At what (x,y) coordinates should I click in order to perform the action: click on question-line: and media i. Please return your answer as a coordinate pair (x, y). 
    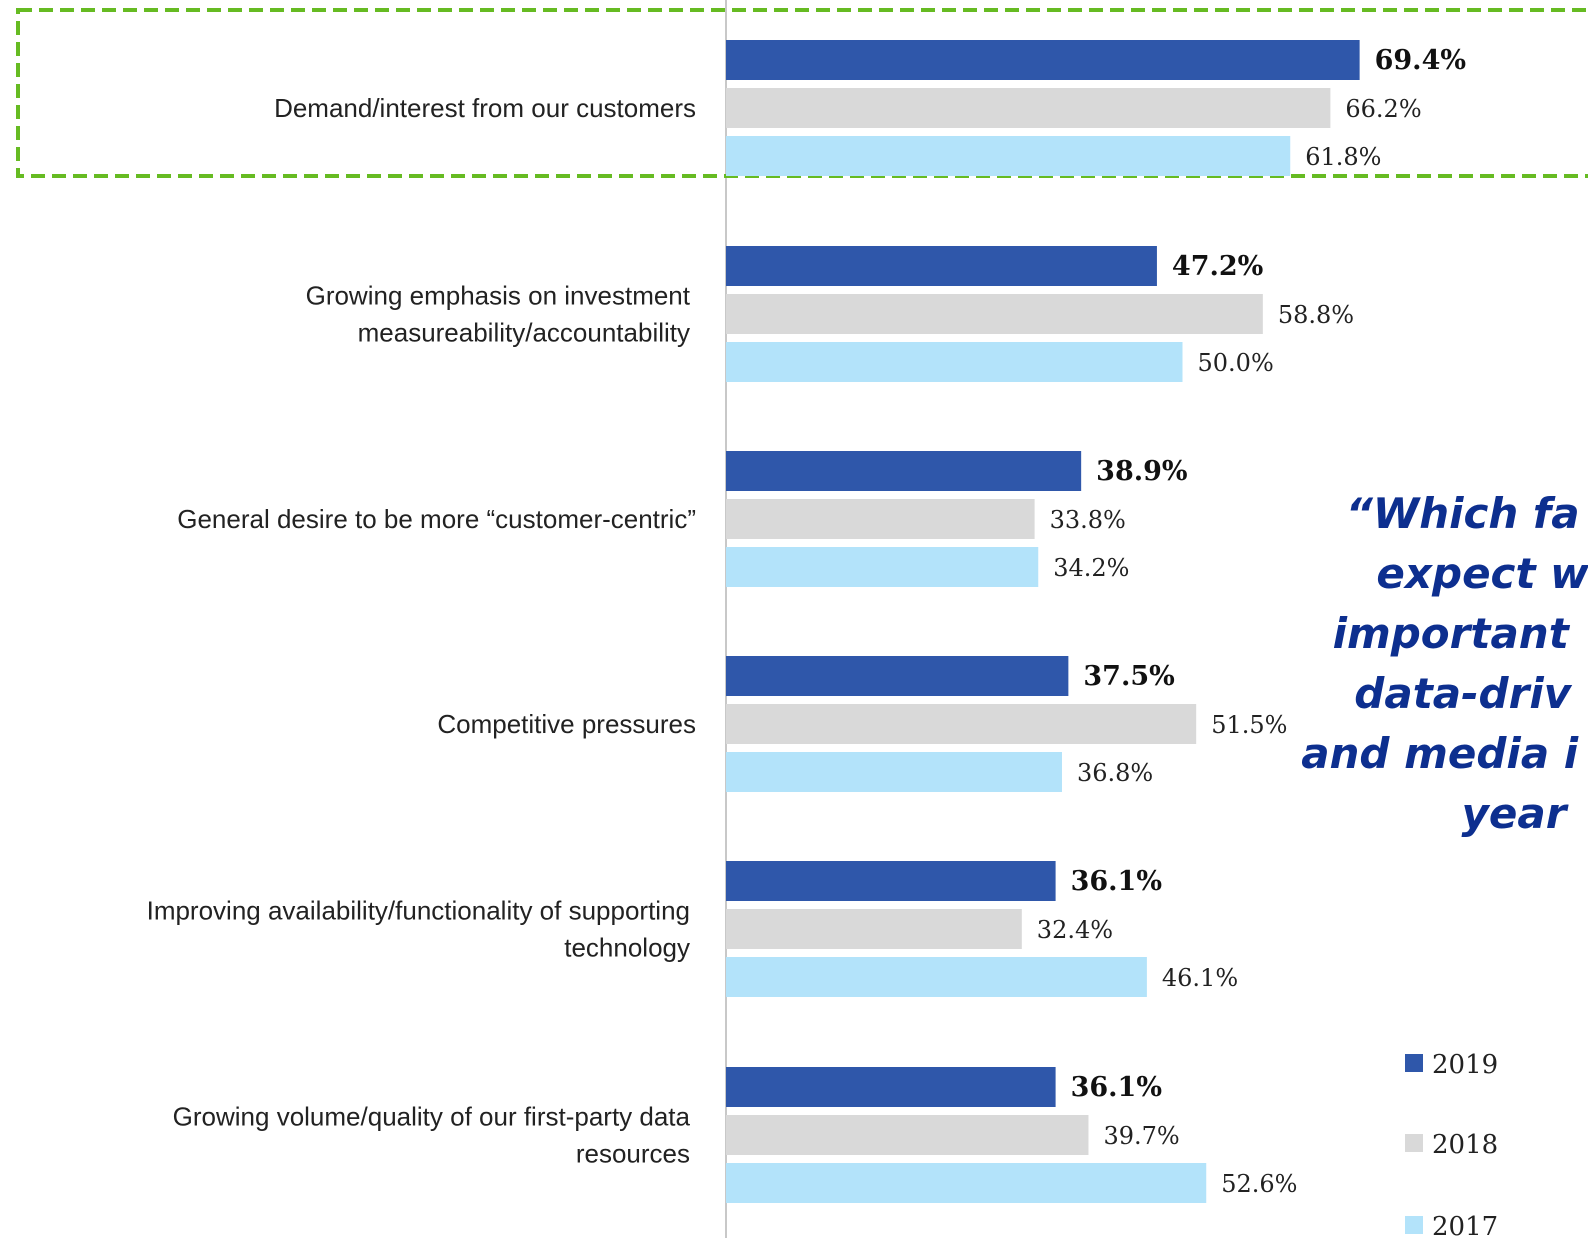
    Looking at the image, I should click on (1440, 753).